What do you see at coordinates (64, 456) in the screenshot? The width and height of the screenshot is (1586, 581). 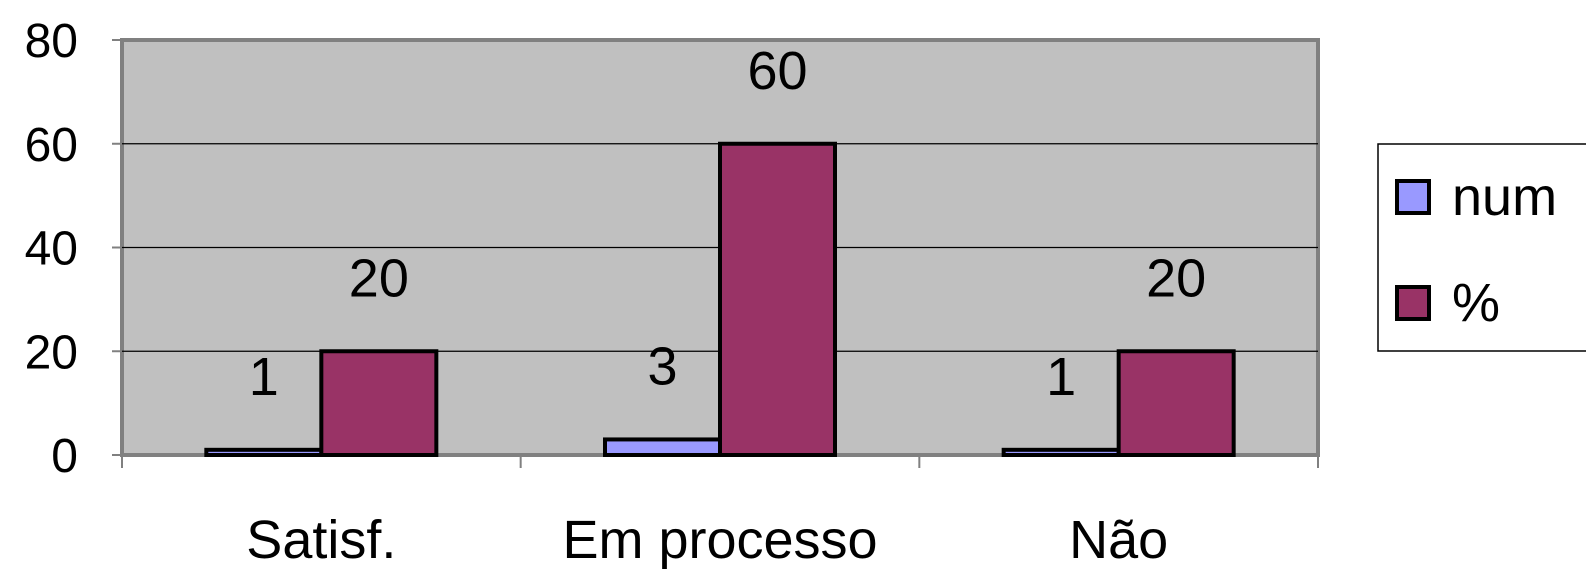 I see `y-tick-label: 0` at bounding box center [64, 456].